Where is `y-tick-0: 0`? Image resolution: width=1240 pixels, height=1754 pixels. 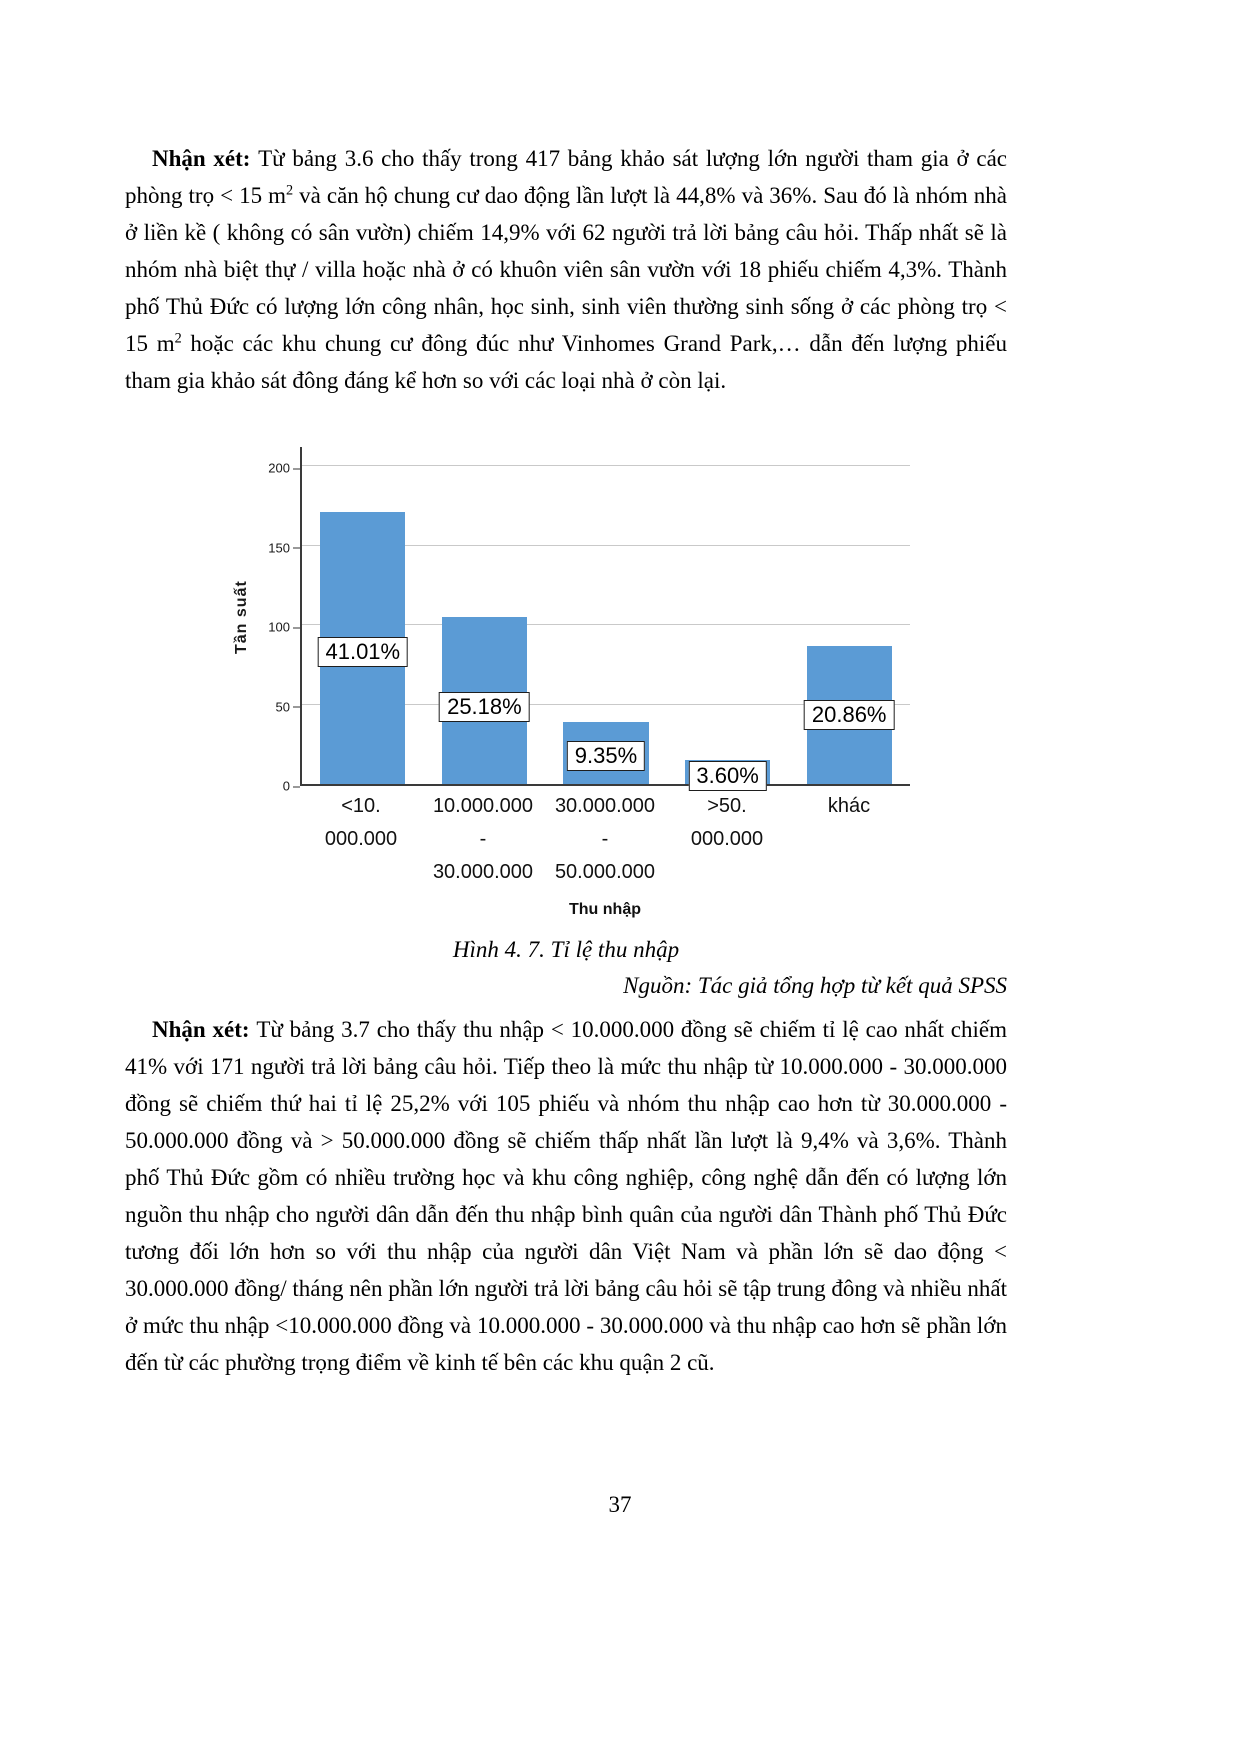 y-tick-0: 0 is located at coordinates (291, 786).